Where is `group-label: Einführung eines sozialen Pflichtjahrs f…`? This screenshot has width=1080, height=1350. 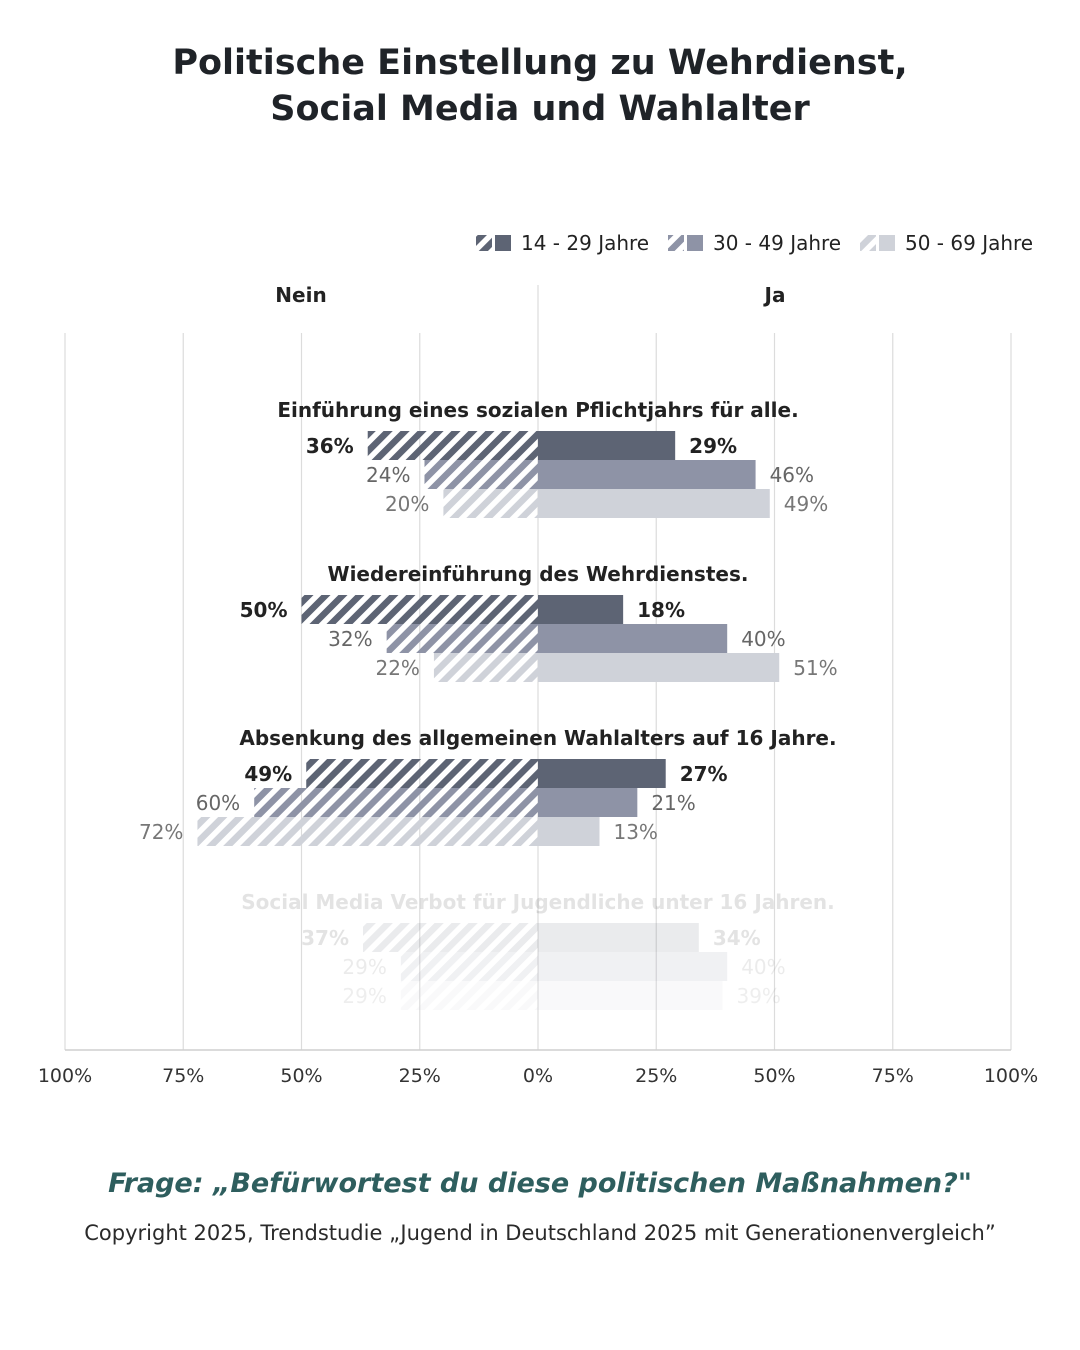
group-label: Einführung eines sozialen Pflichtjahrs f… is located at coordinates (537, 410).